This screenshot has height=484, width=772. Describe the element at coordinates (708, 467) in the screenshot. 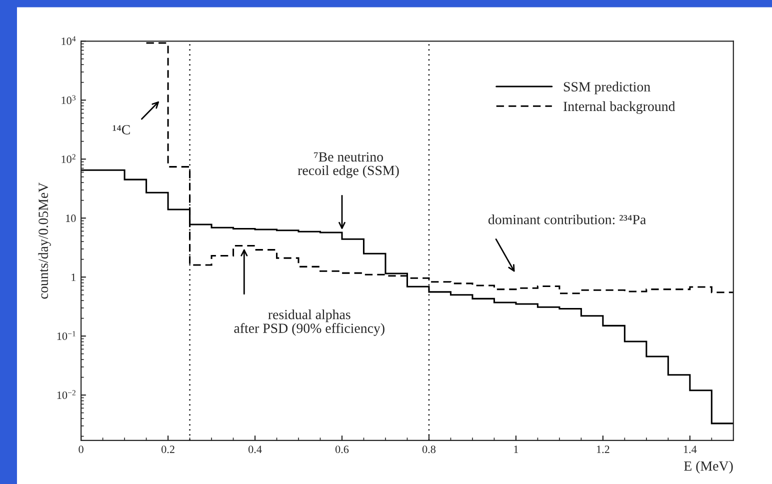

I see `x-axis-title: E (MeV)` at that location.